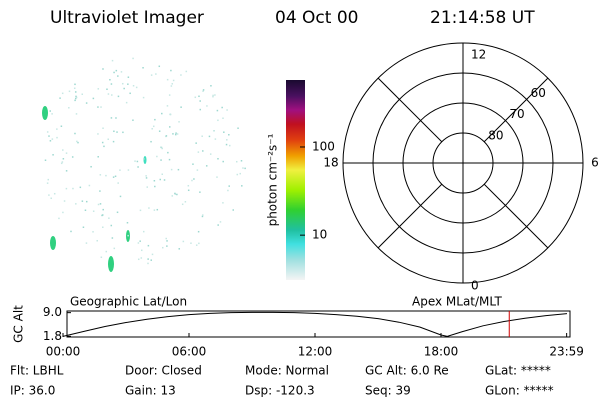 The height and width of the screenshot is (400, 600). What do you see at coordinates (318, 324) in the screenshot?
I see `plot-frame` at bounding box center [318, 324].